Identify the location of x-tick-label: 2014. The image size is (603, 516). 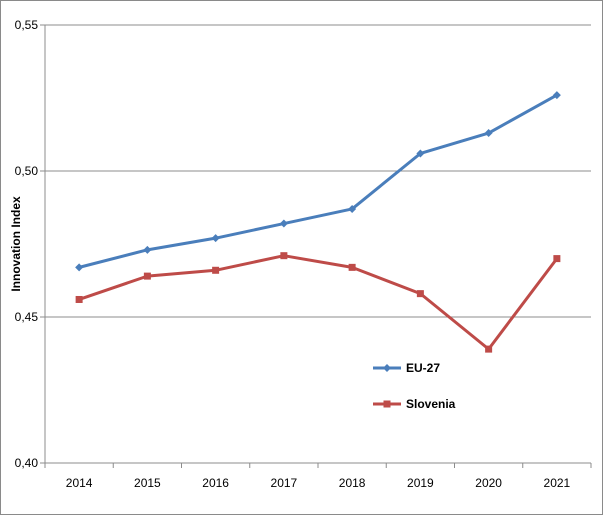
(79, 483).